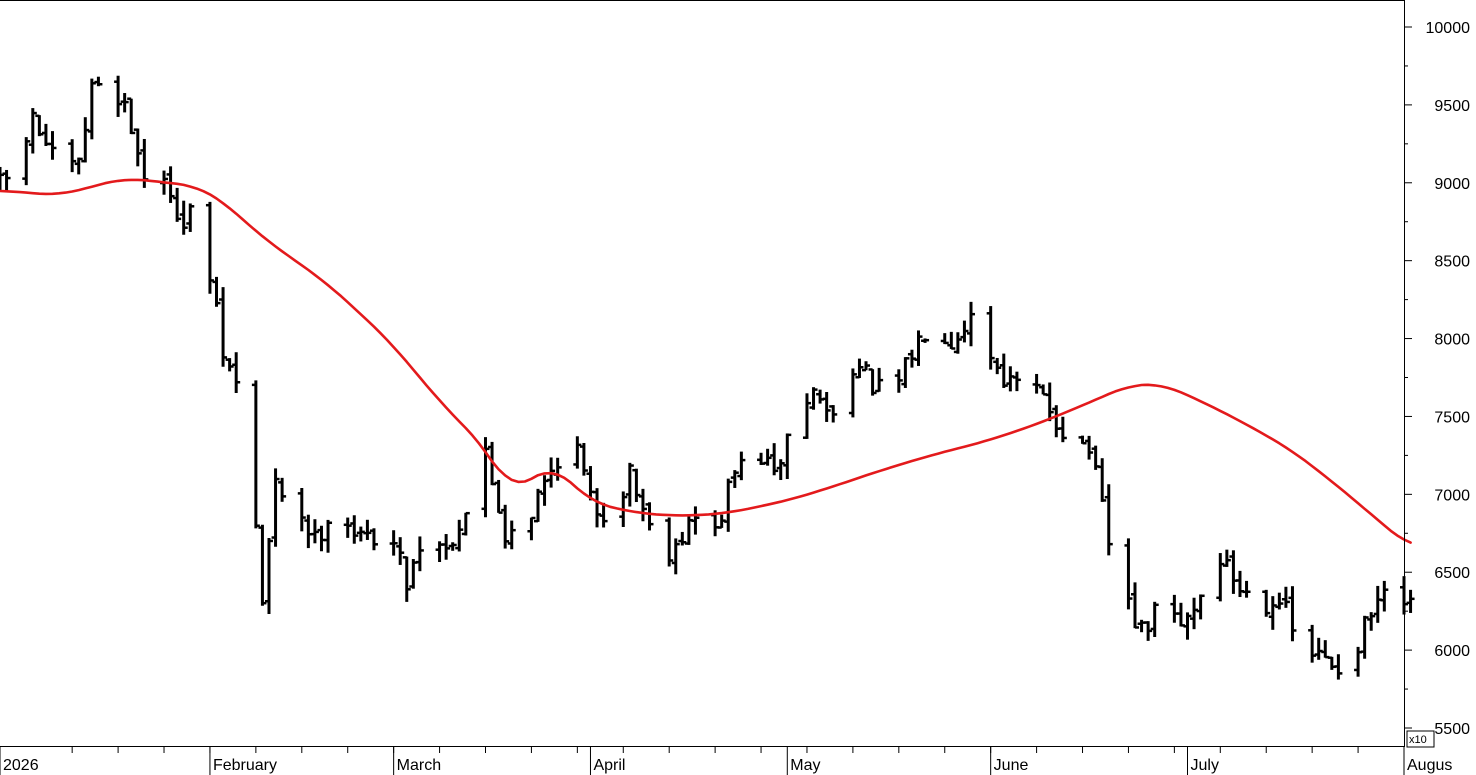  What do you see at coordinates (21, 765) in the screenshot?
I see `x-tick-label: 2026` at bounding box center [21, 765].